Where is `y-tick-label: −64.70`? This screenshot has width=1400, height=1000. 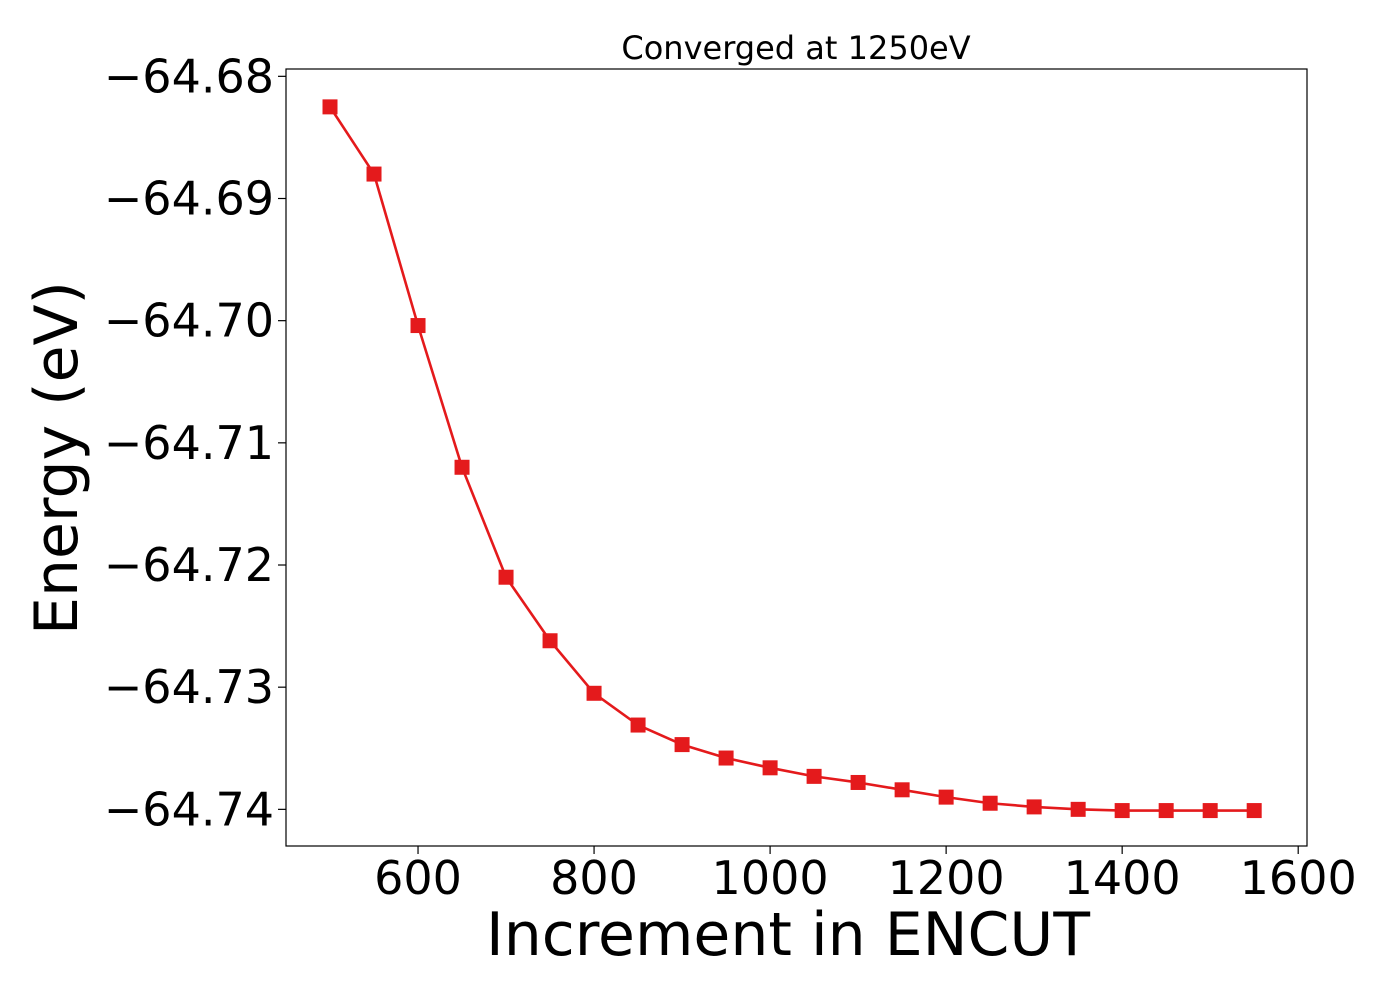
y-tick-label: −64.70 is located at coordinates (189, 321).